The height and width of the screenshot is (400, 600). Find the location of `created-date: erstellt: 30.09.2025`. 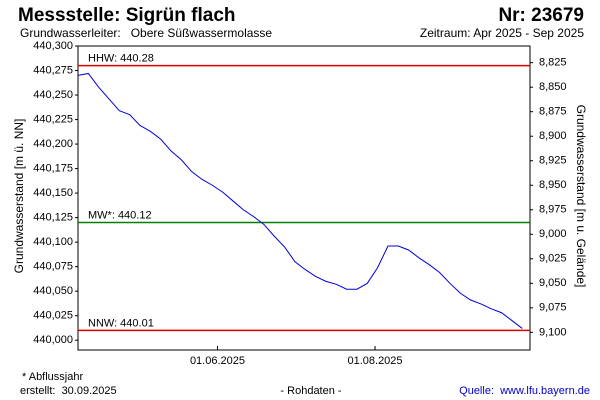

created-date: erstellt: 30.09.2025 is located at coordinates (68, 391).